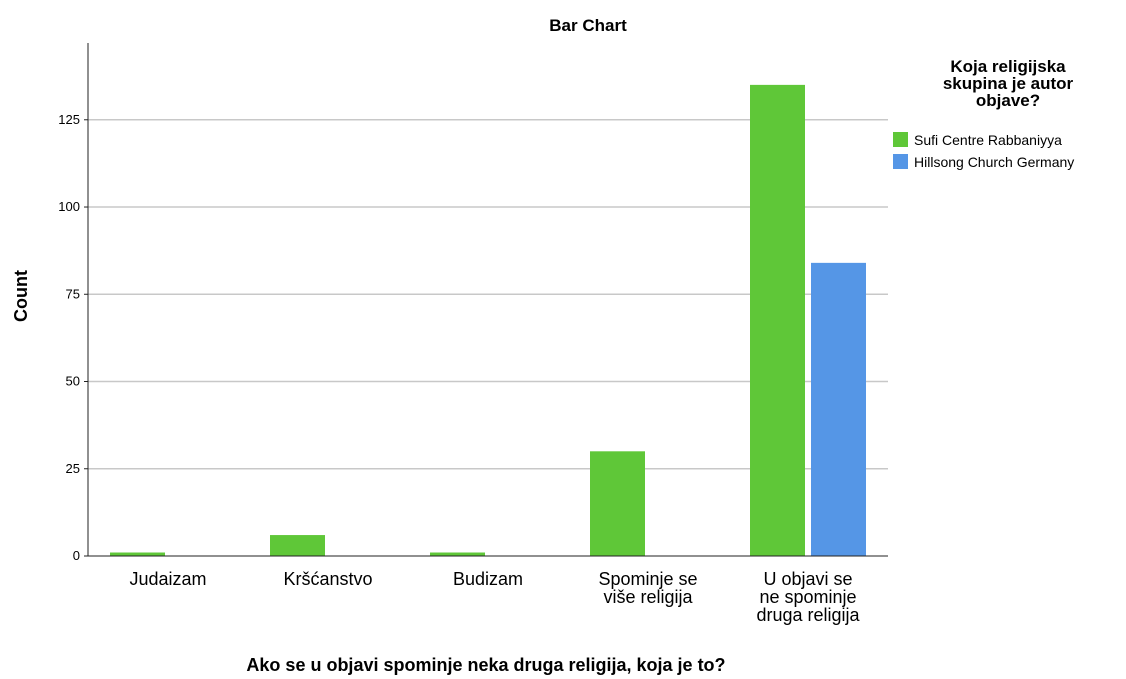 This screenshot has width=1126, height=679. I want to click on y-tick-label: 50, so click(73, 381).